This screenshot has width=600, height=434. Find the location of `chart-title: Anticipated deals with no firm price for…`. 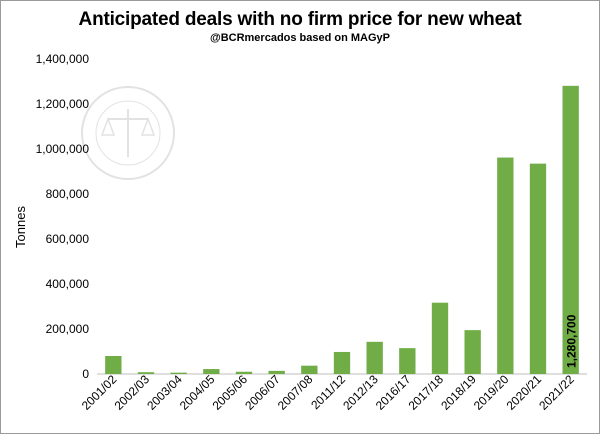

chart-title: Anticipated deals with no firm price for… is located at coordinates (300, 19).